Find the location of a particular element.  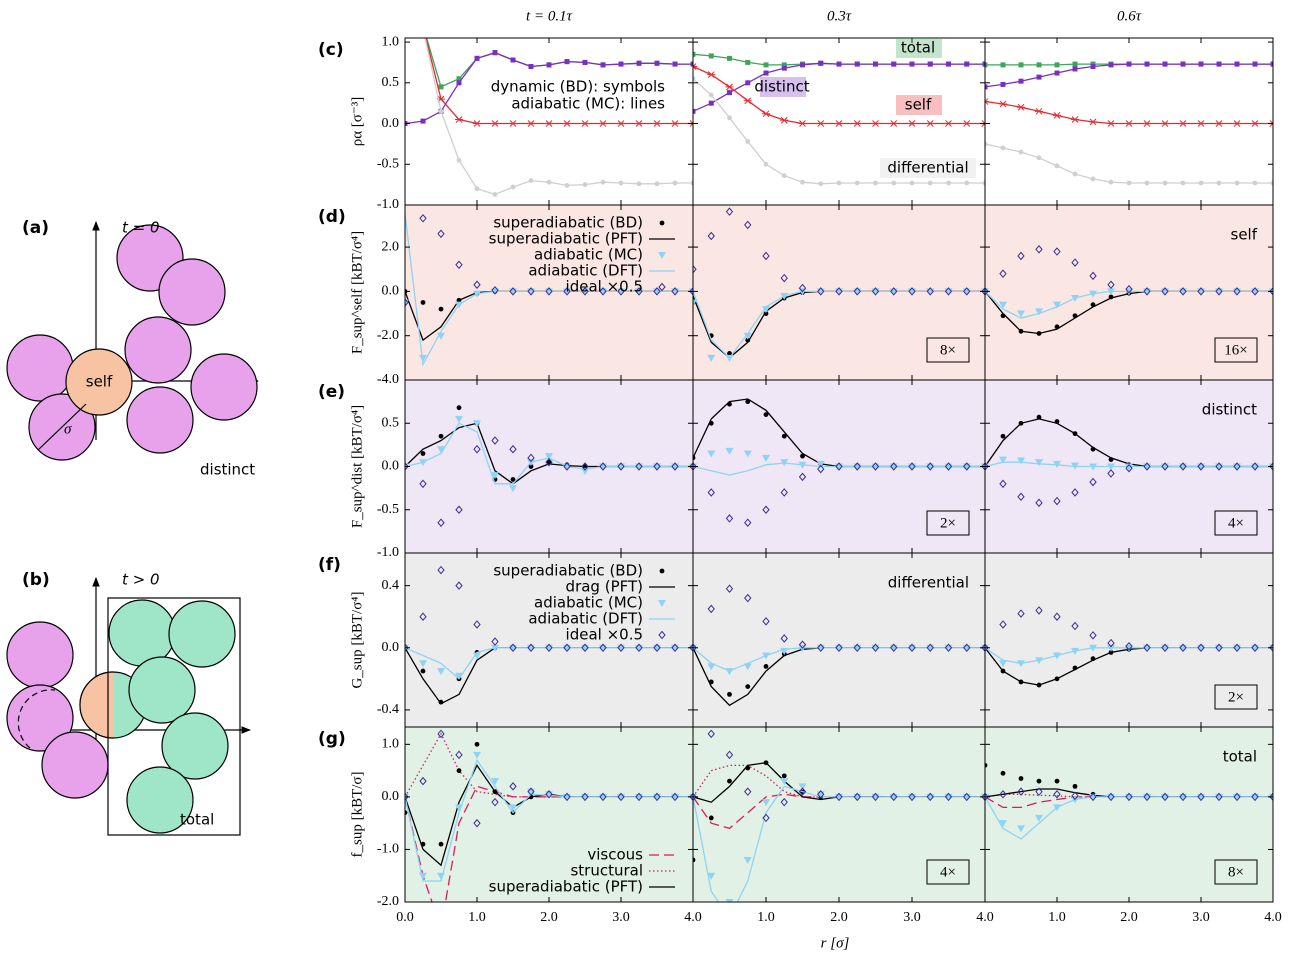

panel-background is located at coordinates (839, 814).